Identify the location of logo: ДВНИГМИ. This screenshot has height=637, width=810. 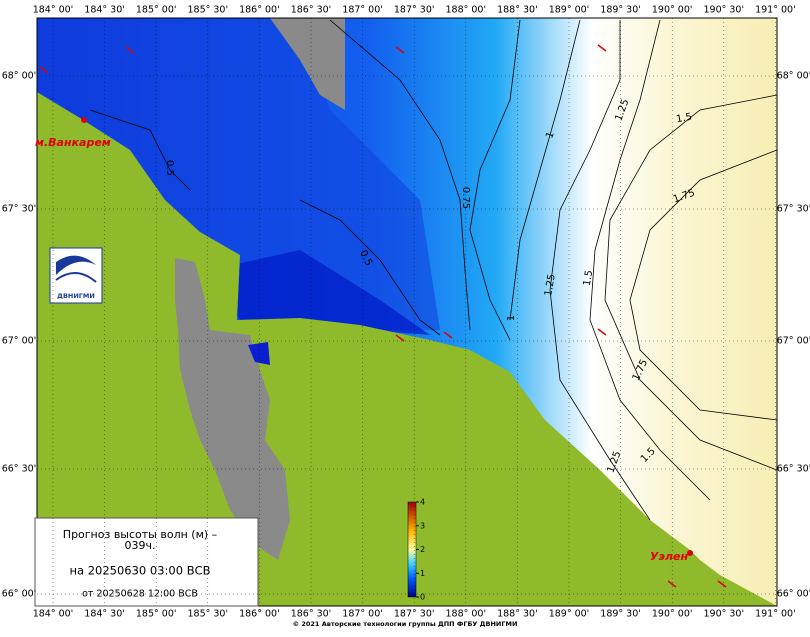
(76, 275).